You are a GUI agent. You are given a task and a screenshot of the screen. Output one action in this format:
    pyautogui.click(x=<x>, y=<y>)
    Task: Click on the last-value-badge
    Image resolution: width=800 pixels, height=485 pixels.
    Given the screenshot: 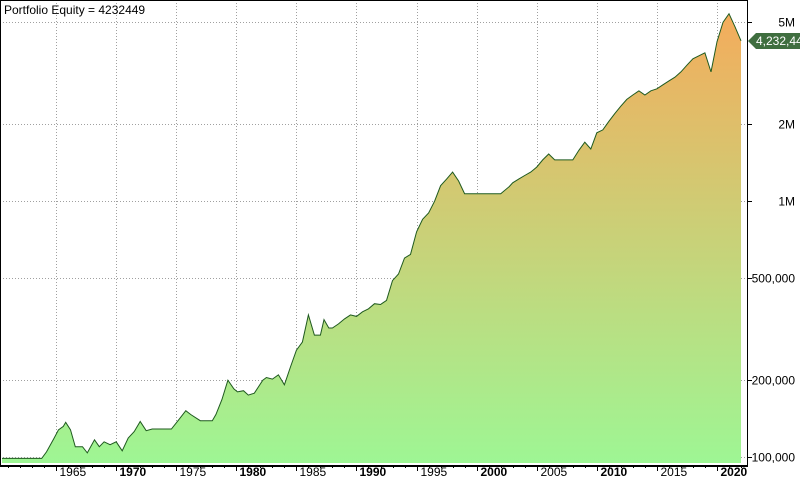 What is the action you would take?
    pyautogui.click(x=774, y=41)
    